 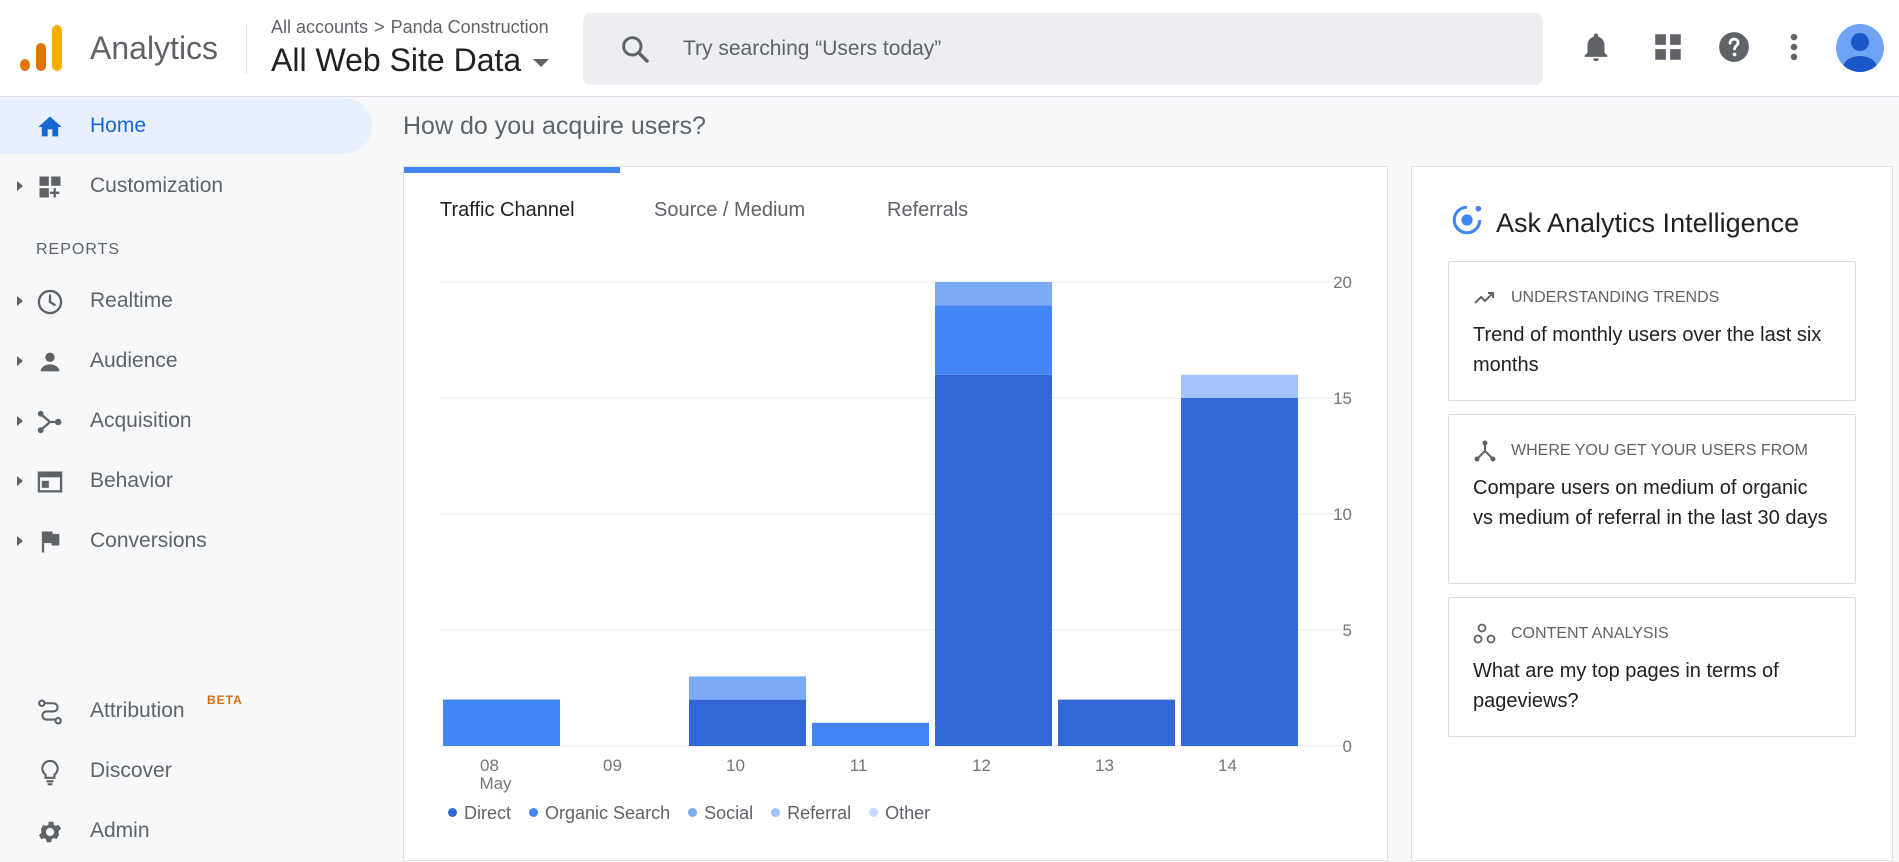 I want to click on sidebar-item-label: Discover, so click(x=131, y=770).